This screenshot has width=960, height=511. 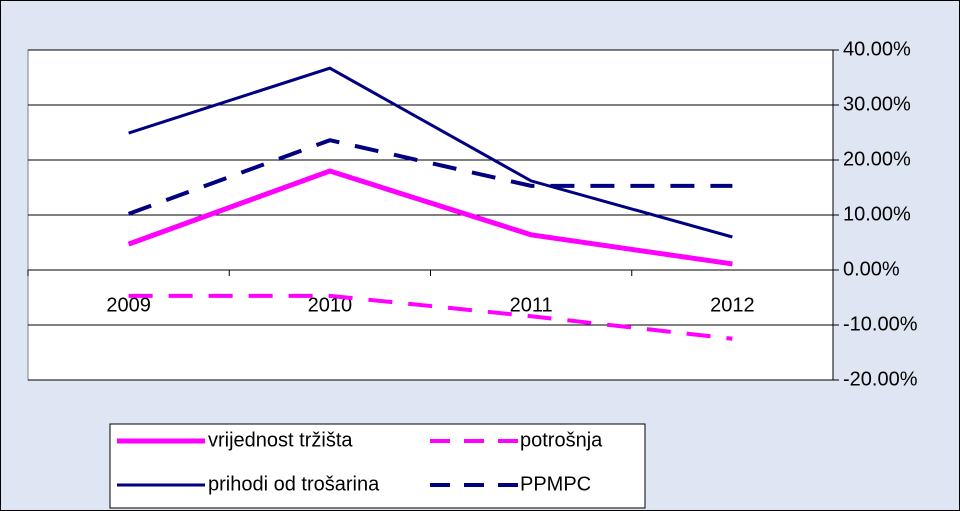 What do you see at coordinates (880, 379) in the screenshot?
I see `y-tick-label: -20.00%` at bounding box center [880, 379].